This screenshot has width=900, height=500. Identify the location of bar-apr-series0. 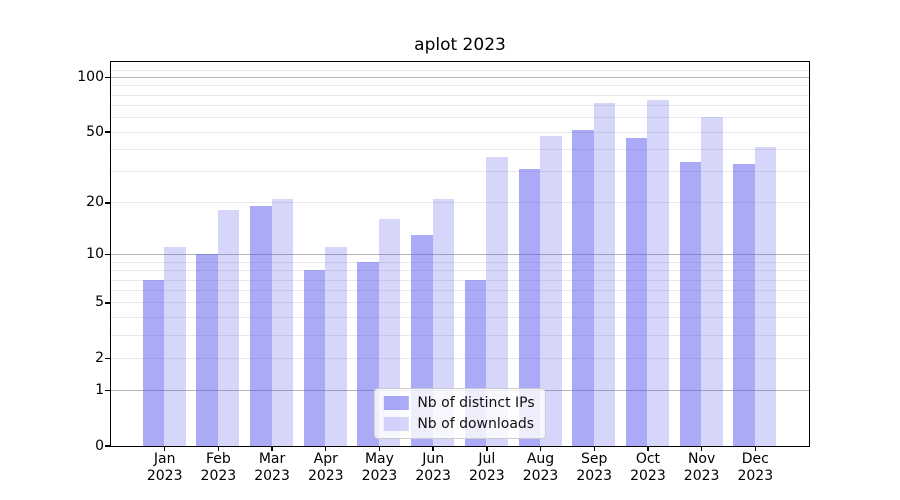
(314, 358).